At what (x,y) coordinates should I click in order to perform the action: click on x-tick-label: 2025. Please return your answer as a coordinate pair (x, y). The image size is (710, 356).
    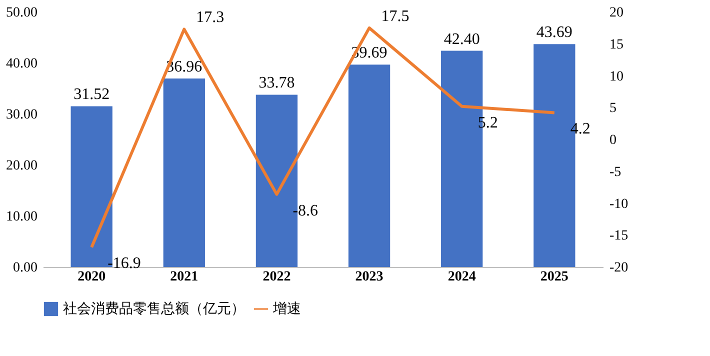
    Looking at the image, I should click on (554, 277).